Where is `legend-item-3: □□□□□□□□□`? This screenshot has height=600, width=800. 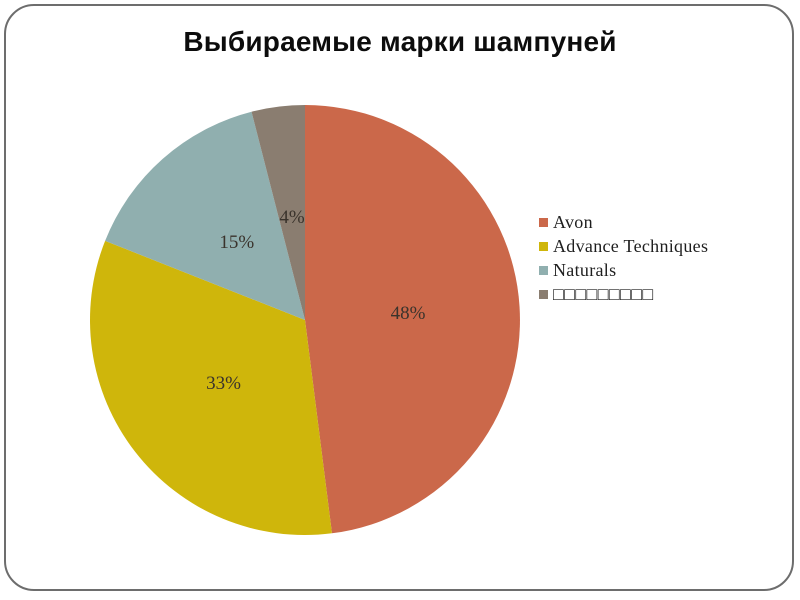
legend-item-3: □□□□□□□□□ is located at coordinates (623, 294).